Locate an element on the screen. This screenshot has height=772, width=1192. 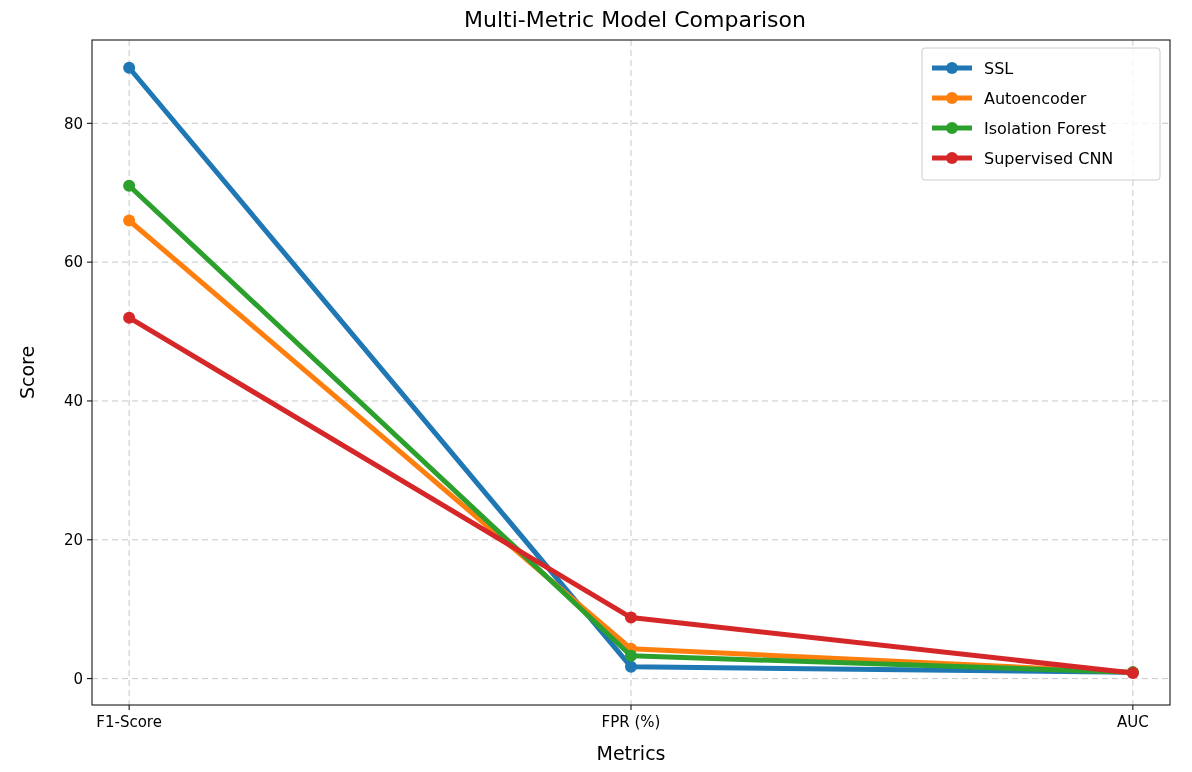
legend-label: Isolation Forest is located at coordinates (1045, 128).